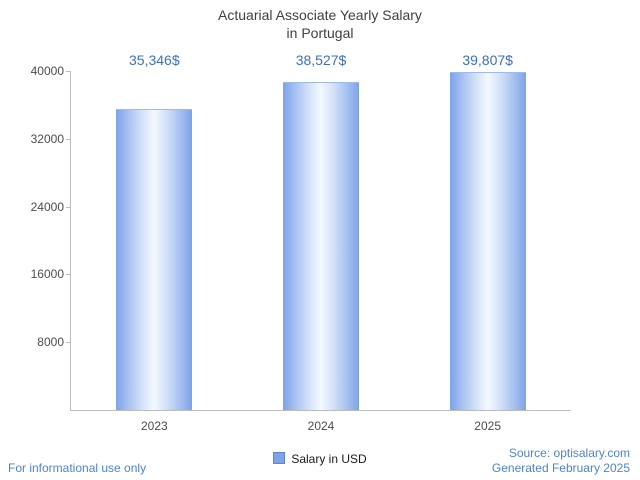  What do you see at coordinates (77, 468) in the screenshot?
I see `disclaimer-text: For informational use only` at bounding box center [77, 468].